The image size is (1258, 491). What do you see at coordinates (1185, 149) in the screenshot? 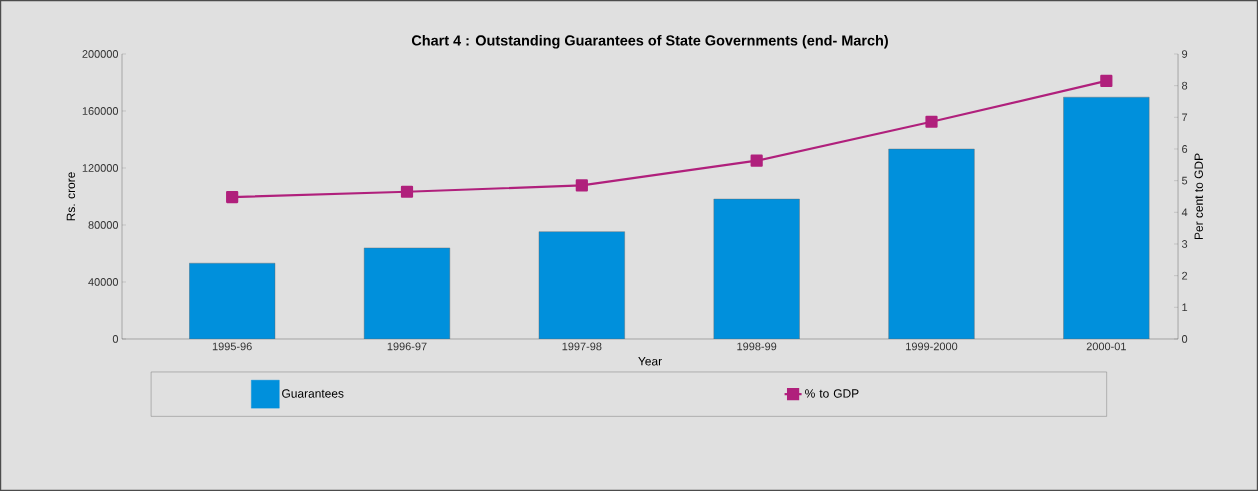
I see `y2-tick-label: 6` at bounding box center [1185, 149].